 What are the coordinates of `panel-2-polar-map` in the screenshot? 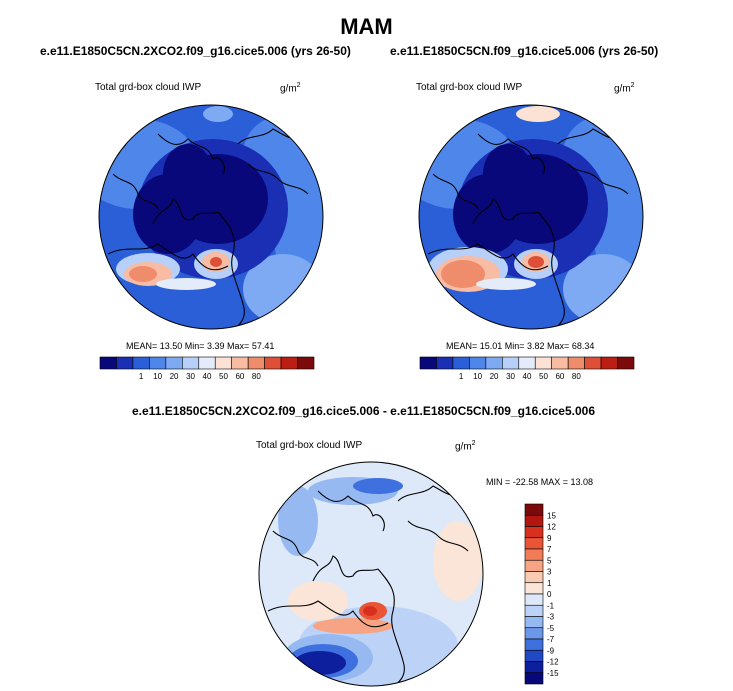 It's located at (531, 217).